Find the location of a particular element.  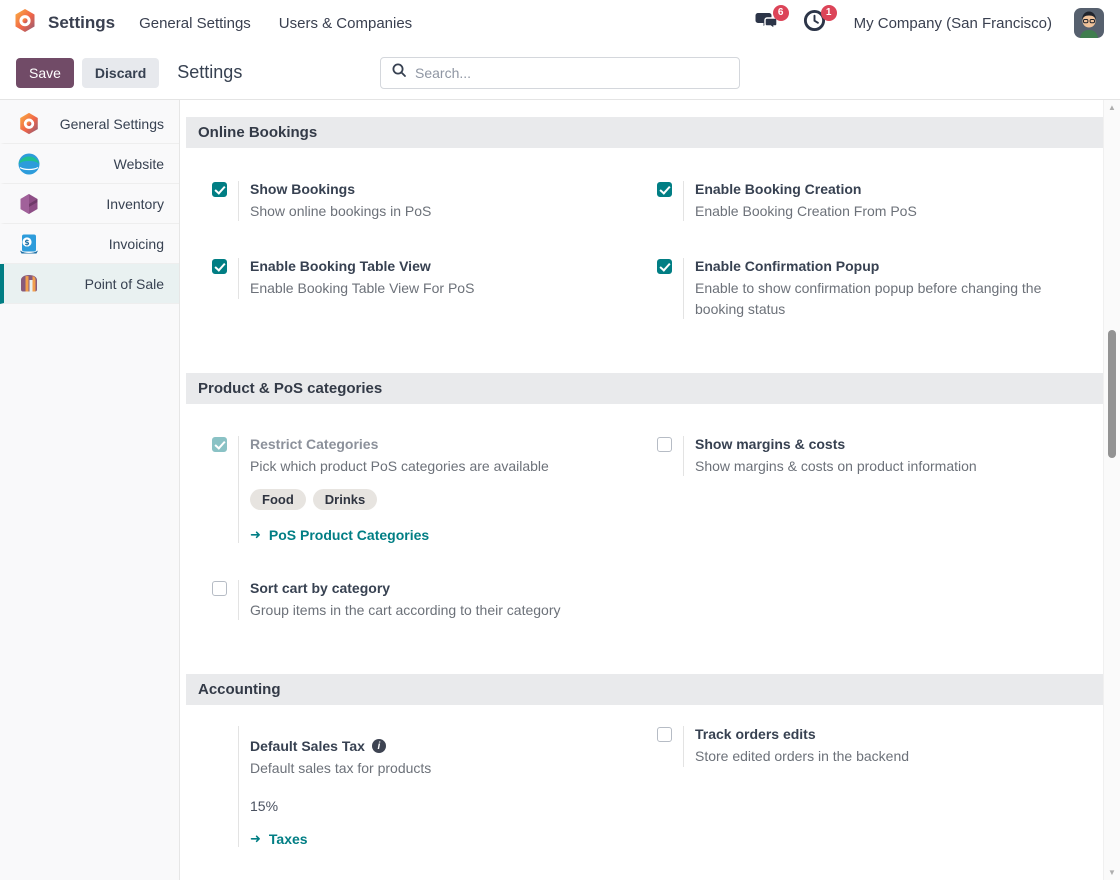

enable-confirmation-popup-checkbox is located at coordinates (664, 267).